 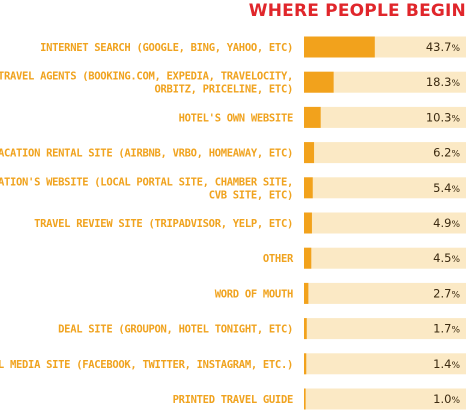 I want to click on value-label: 43.7%, so click(x=443, y=47).